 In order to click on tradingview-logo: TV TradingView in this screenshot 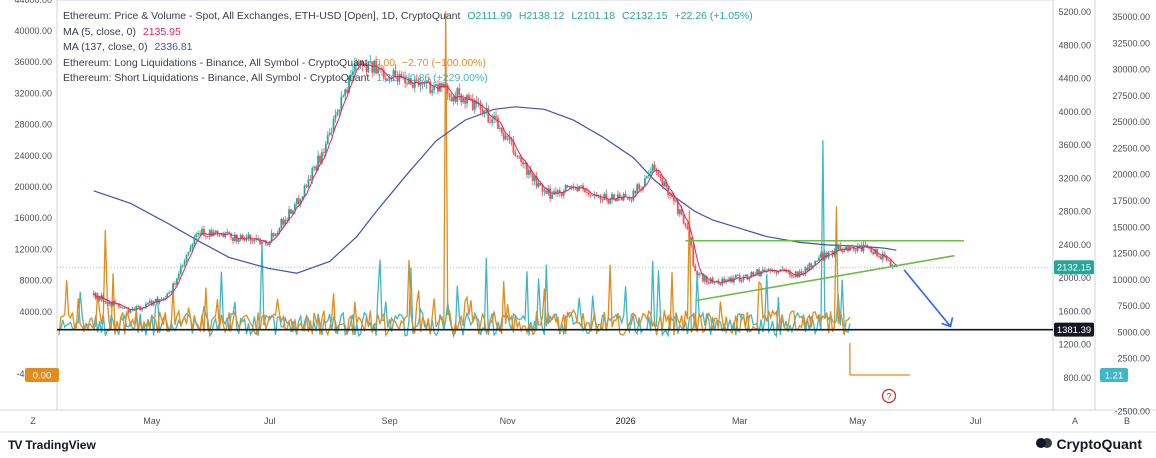, I will do `click(52, 445)`.